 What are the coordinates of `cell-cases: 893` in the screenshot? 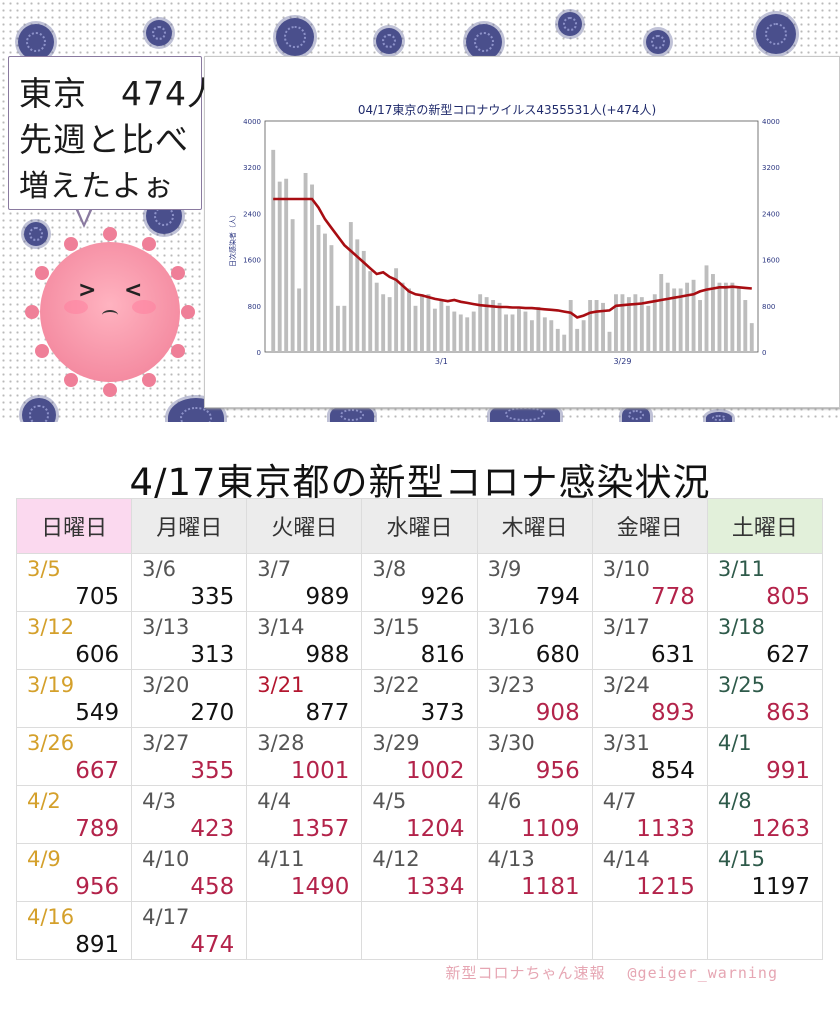 It's located at (672, 713).